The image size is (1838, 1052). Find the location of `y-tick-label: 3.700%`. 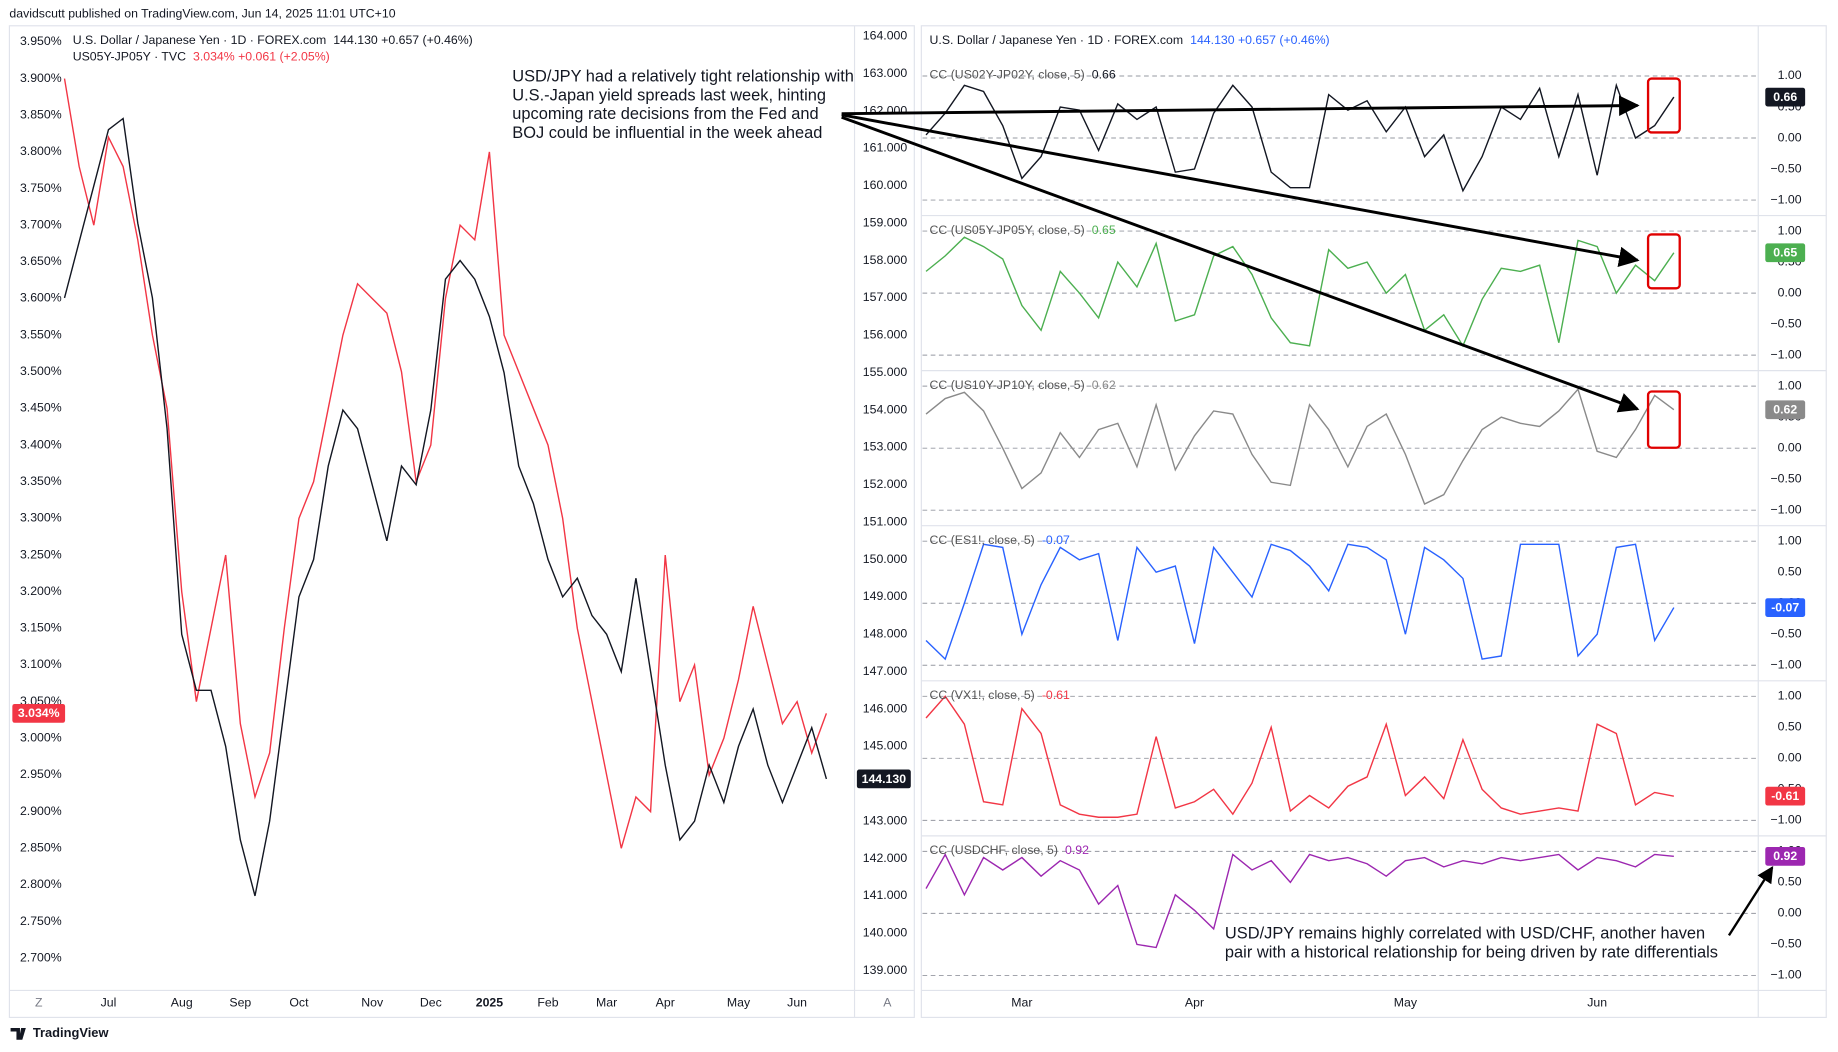

y-tick-label: 3.700% is located at coordinates (41, 224).